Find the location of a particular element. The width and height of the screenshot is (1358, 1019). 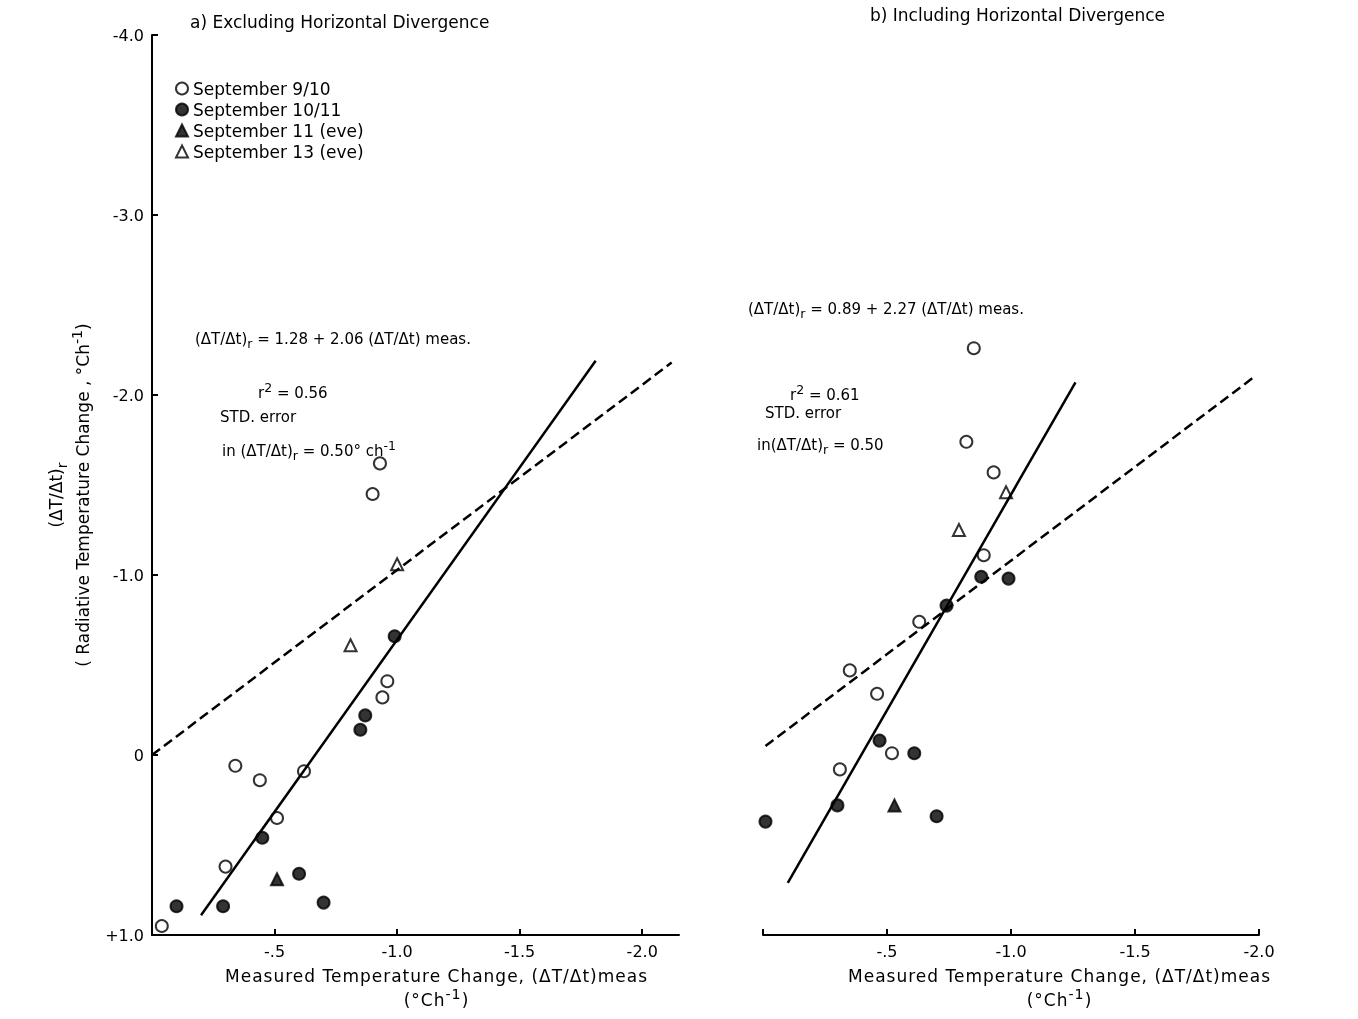

y-tick-label: -3.0 is located at coordinates (128, 215).